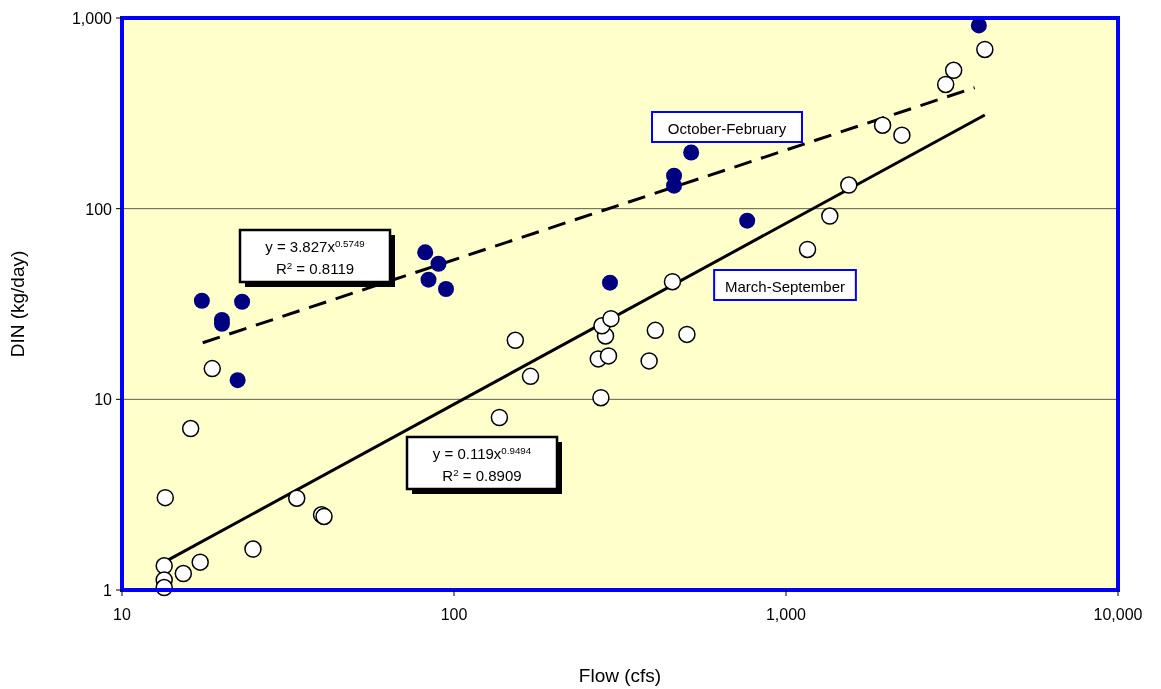 Image resolution: width=1161 pixels, height=689 pixels. Describe the element at coordinates (122, 614) in the screenshot. I see `x-tick-label: 10` at that location.